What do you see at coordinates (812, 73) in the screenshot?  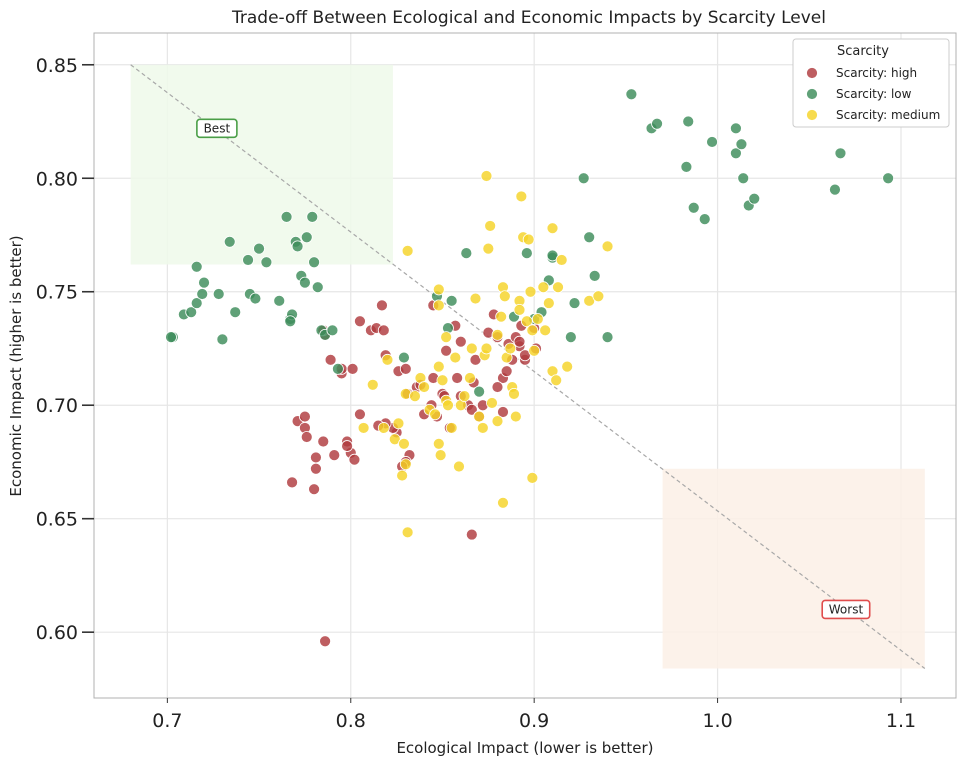 I see `legend-marker-high` at bounding box center [812, 73].